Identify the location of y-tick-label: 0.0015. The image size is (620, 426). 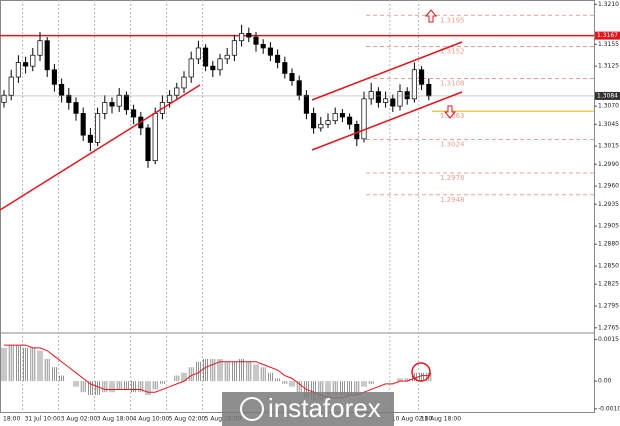
(608, 339).